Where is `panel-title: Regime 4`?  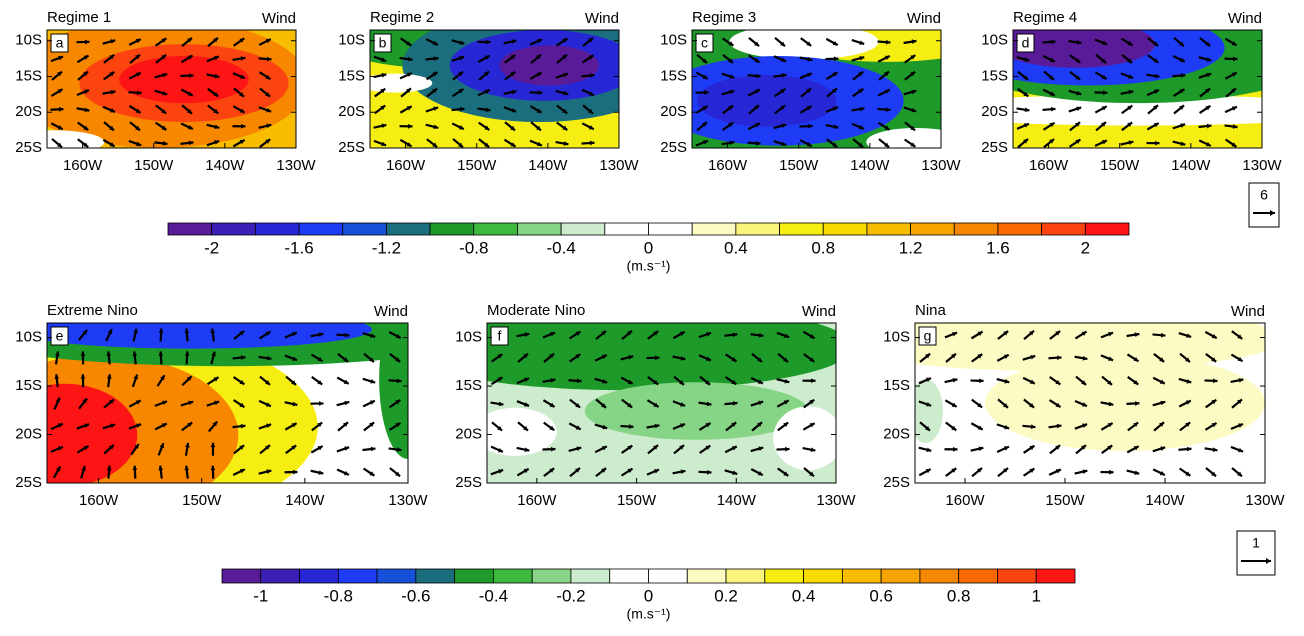
panel-title: Regime 4 is located at coordinates (1045, 17).